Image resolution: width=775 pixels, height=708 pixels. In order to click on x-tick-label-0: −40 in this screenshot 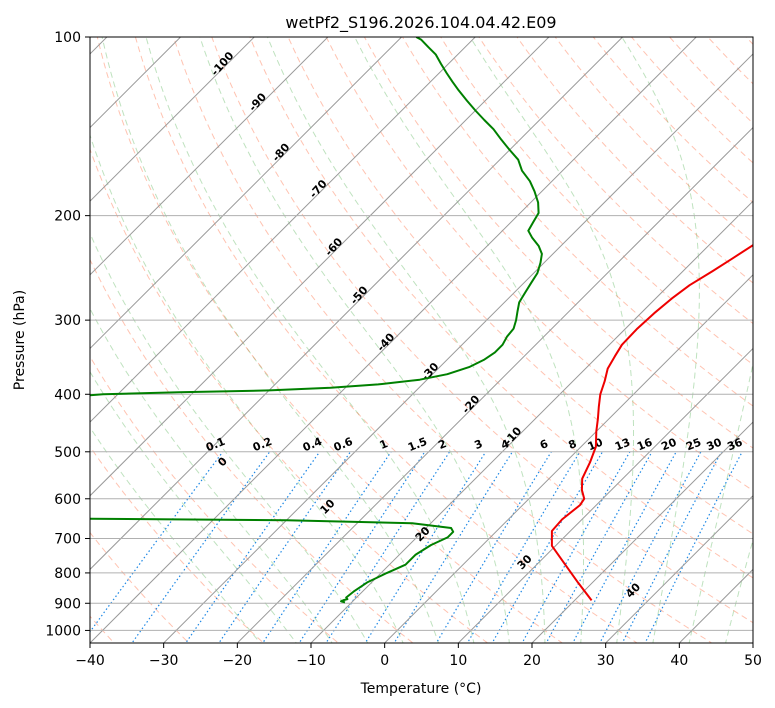, I will do `click(90, 661)`.